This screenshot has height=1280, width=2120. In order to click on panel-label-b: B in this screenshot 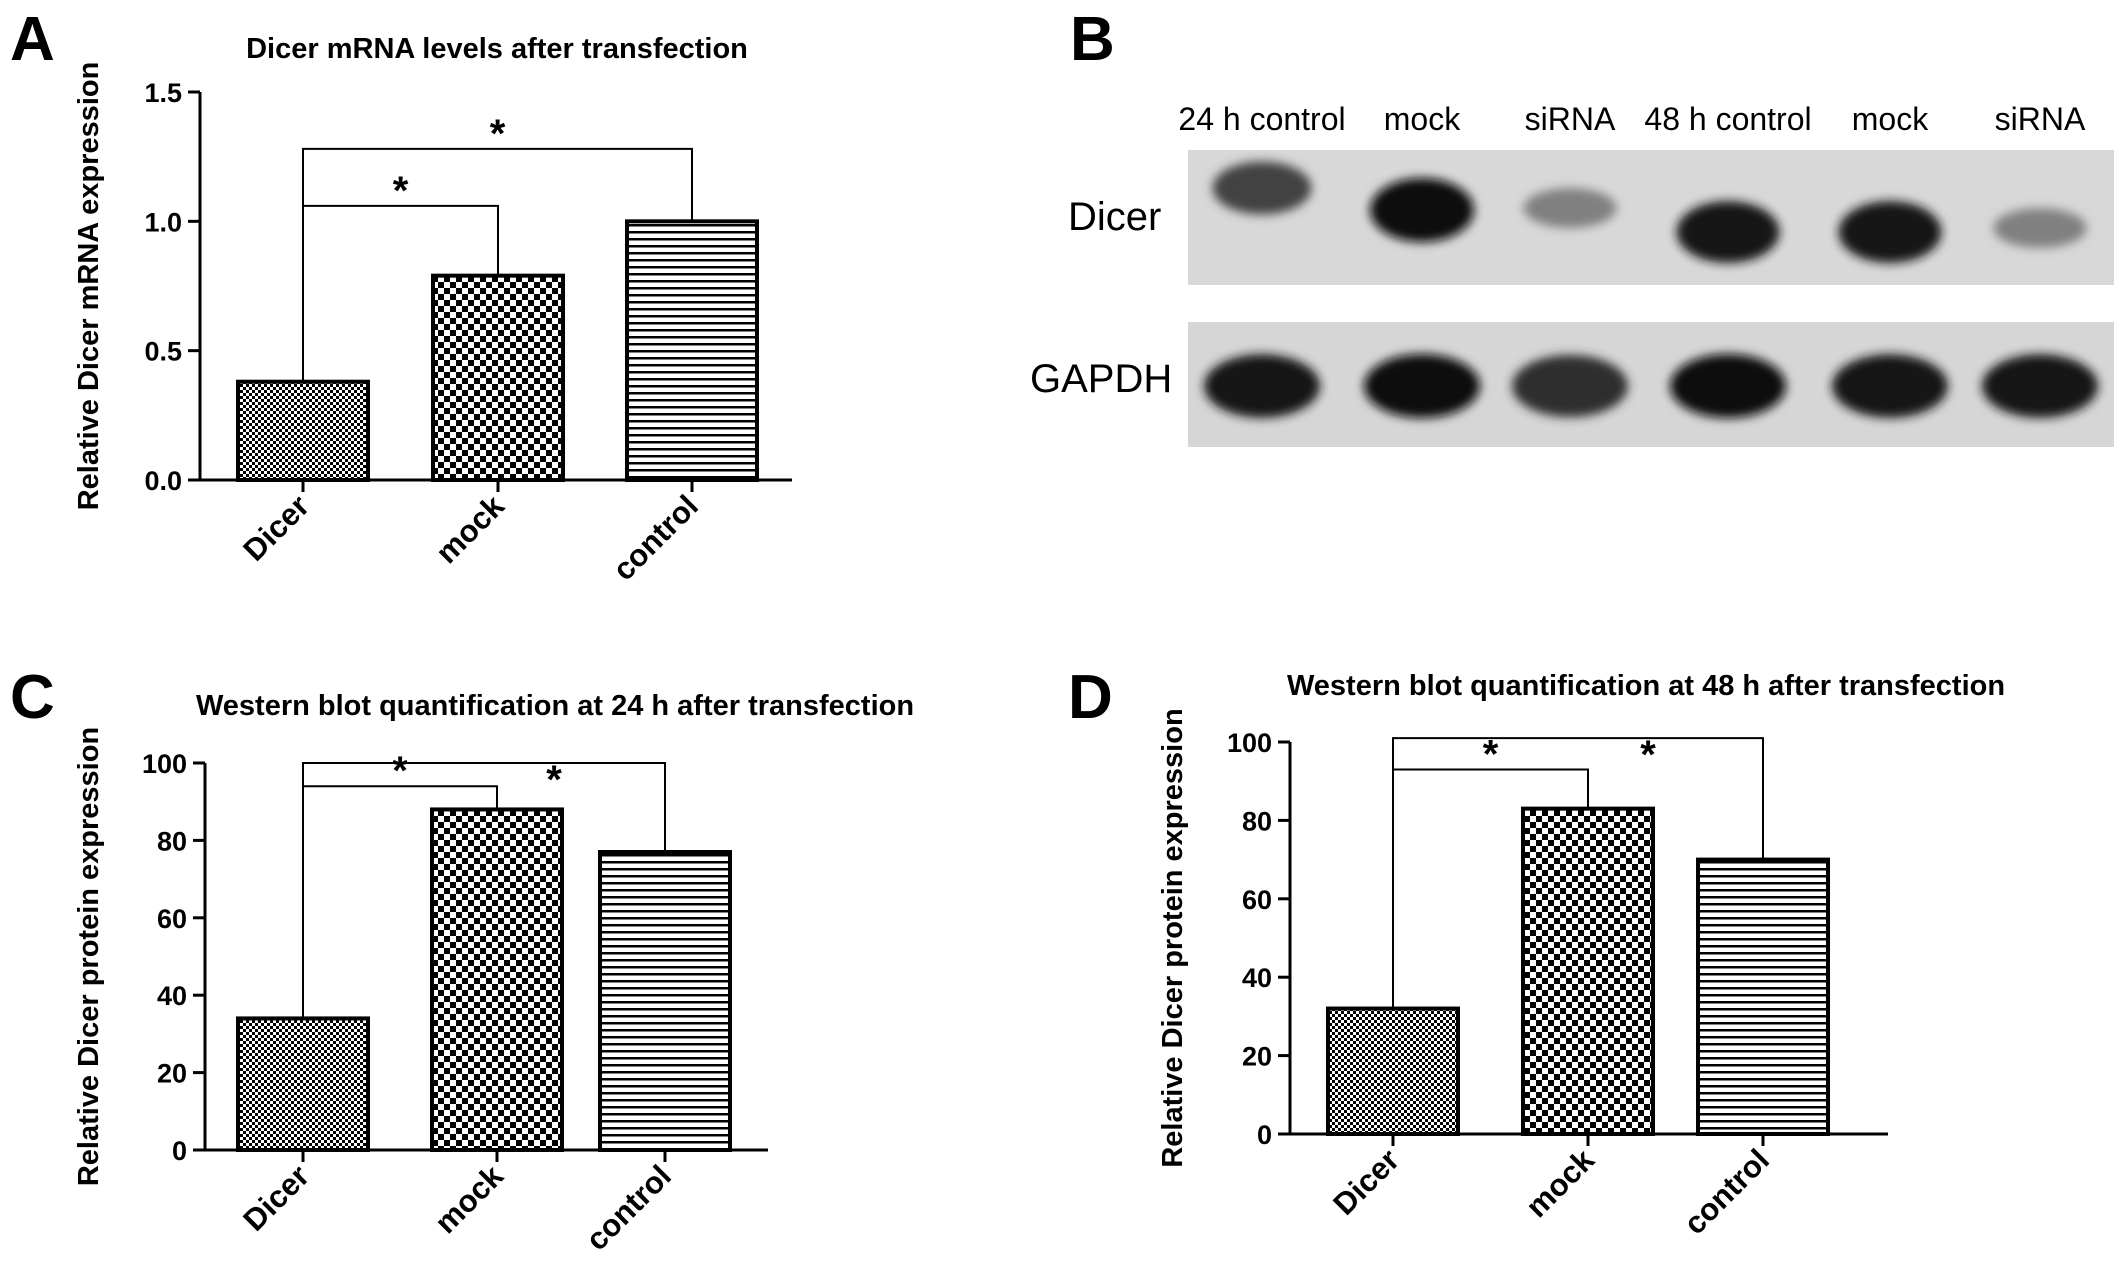, I will do `click(1092, 39)`.